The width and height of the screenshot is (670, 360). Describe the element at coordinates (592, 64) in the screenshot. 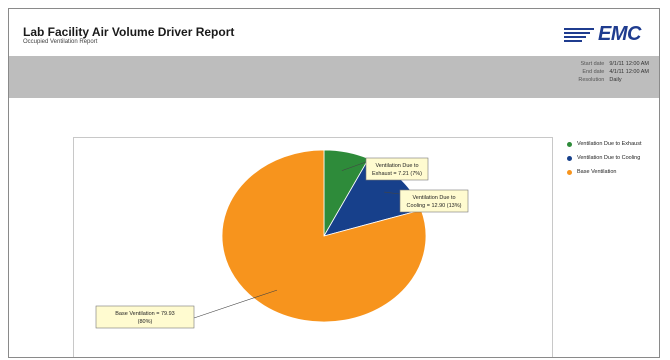

I see `meta-start-label: Start date` at that location.